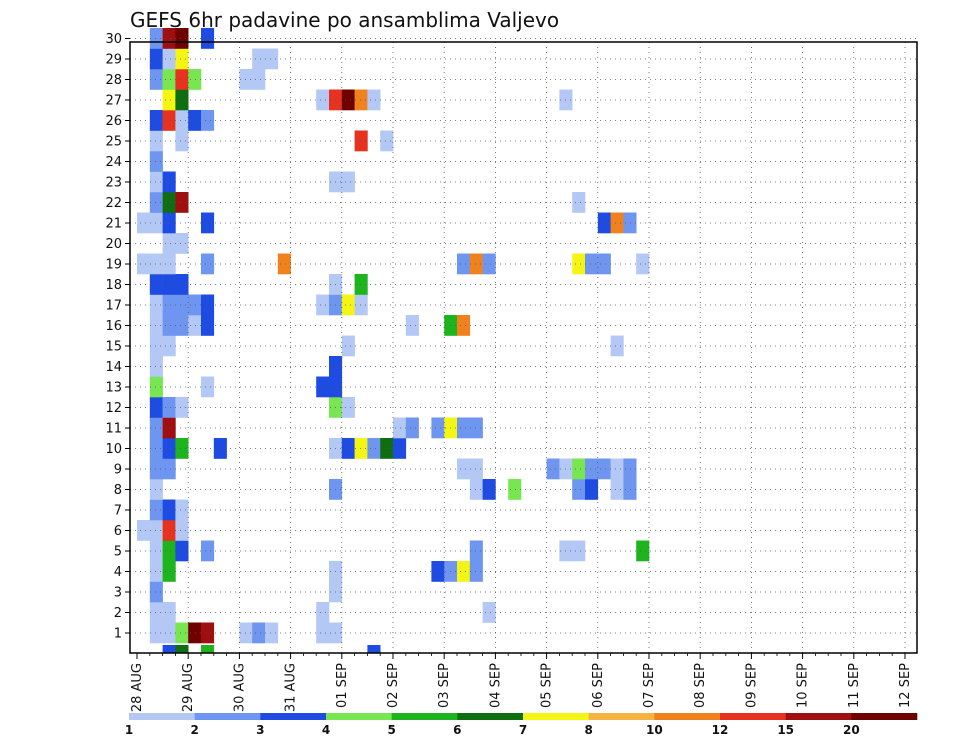 The image size is (960, 742). Describe the element at coordinates (444, 685) in the screenshot. I see `x-tick-label: 03 SEP` at that location.